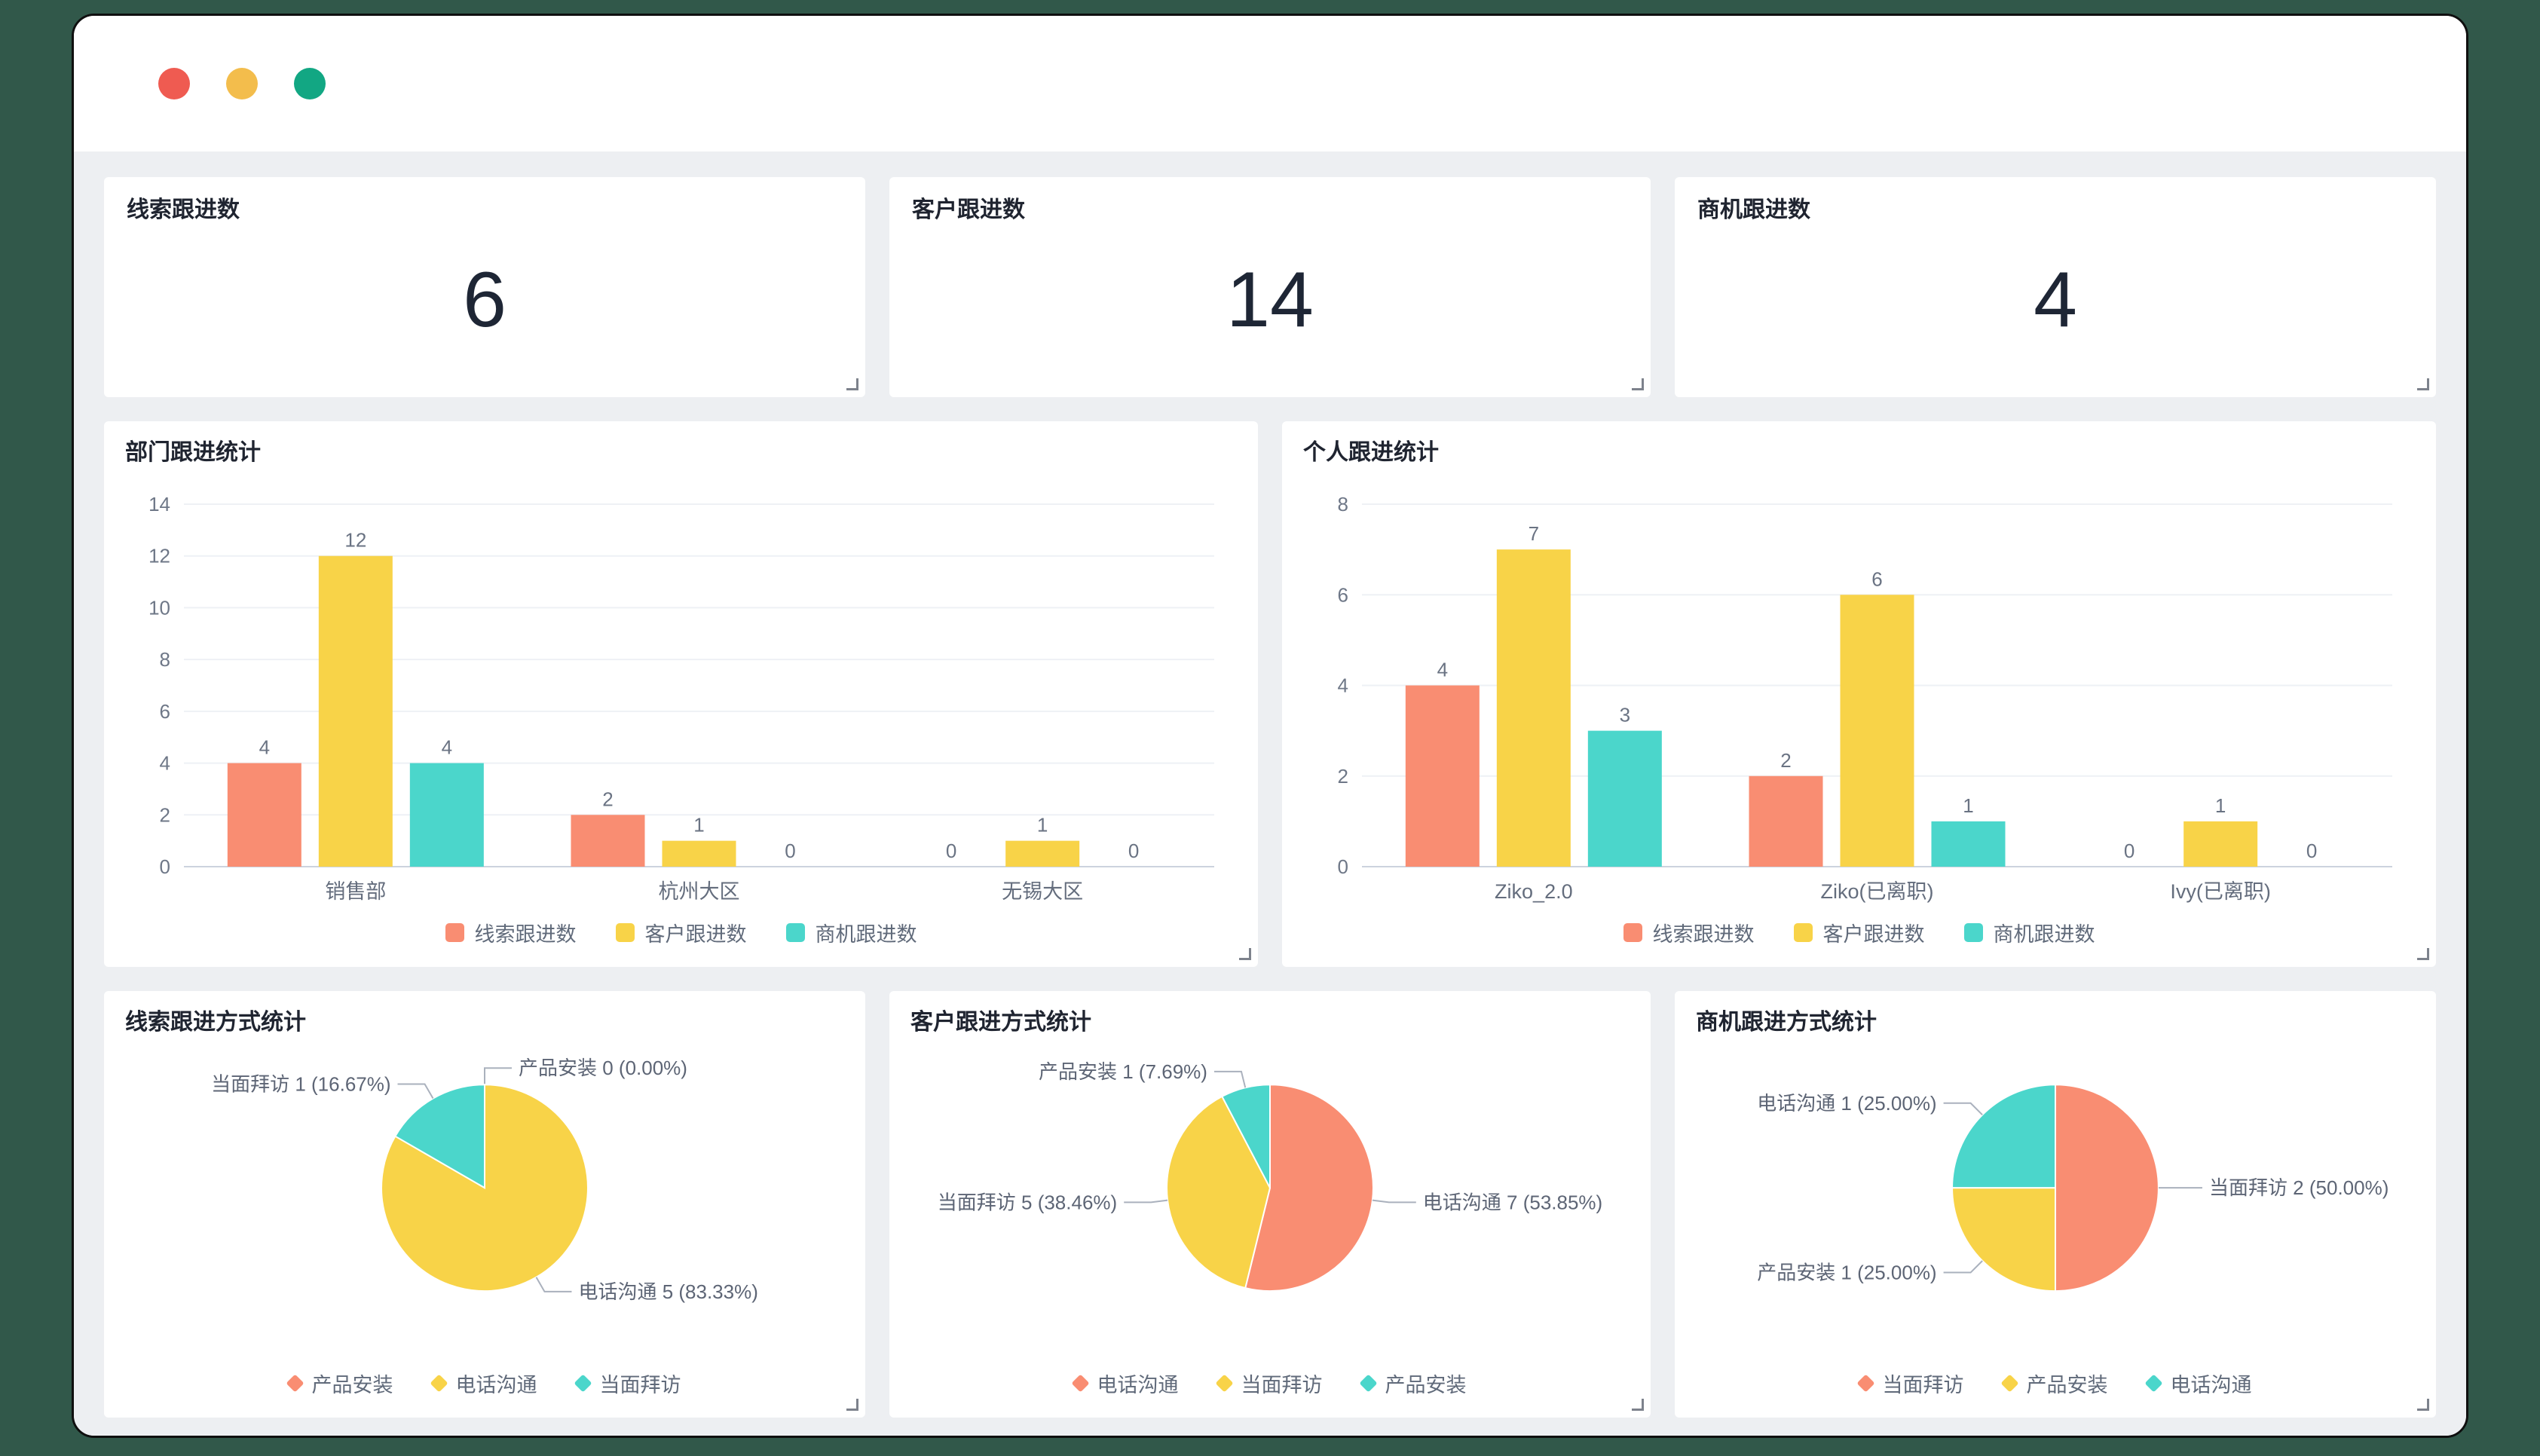 Image resolution: width=2540 pixels, height=1456 pixels. What do you see at coordinates (485, 299) in the screenshot?
I see `kpi-value: 6` at bounding box center [485, 299].